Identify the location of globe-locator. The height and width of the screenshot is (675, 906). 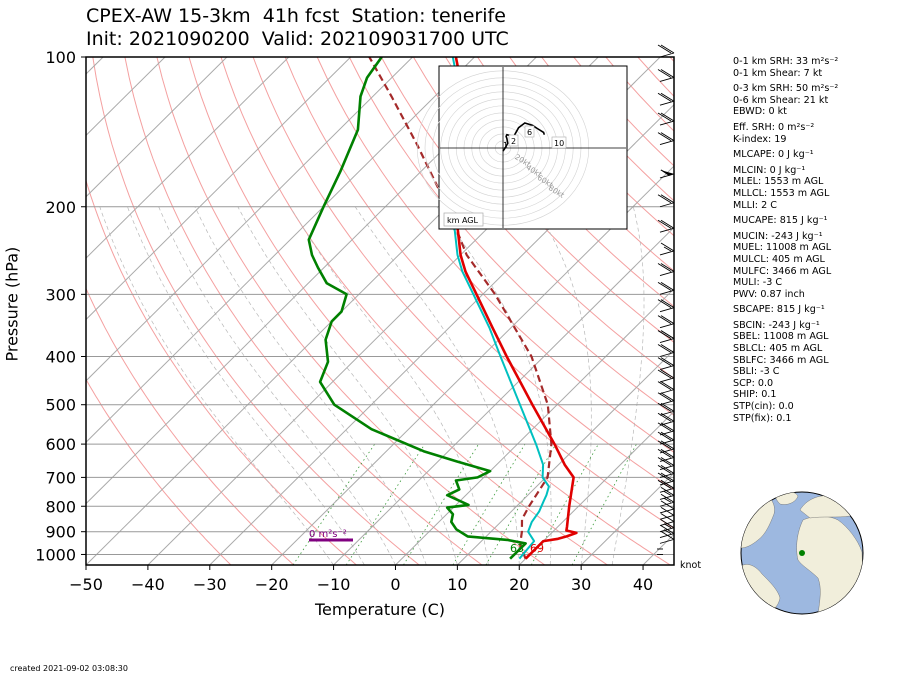
(802, 553).